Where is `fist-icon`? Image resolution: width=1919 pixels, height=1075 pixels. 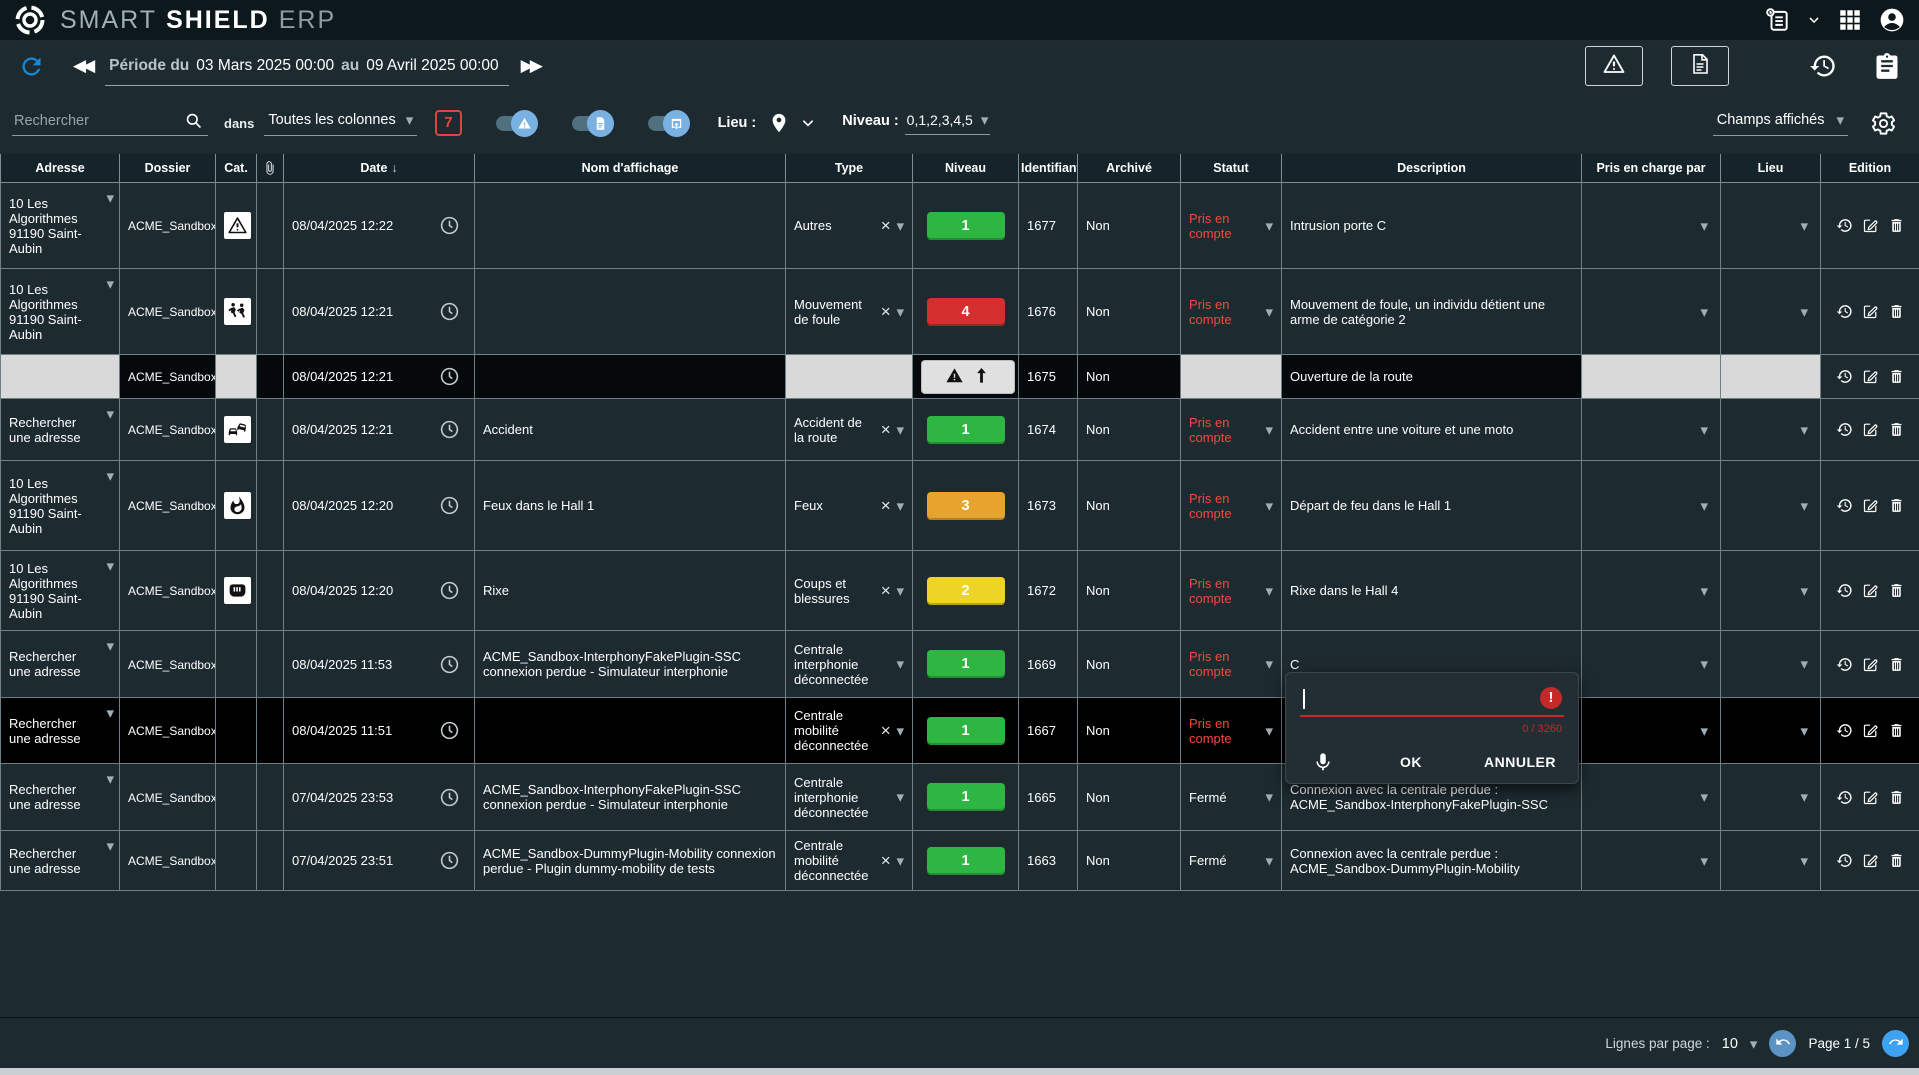 fist-icon is located at coordinates (237, 590).